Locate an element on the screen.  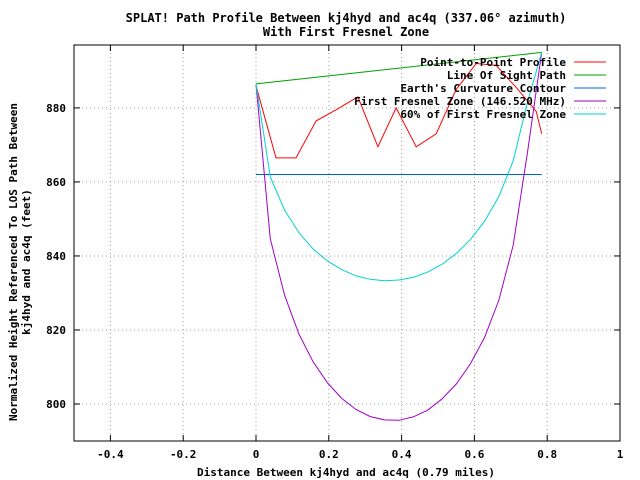
legend-label-5: 60% of First Fresnel Zone is located at coordinates (483, 114).